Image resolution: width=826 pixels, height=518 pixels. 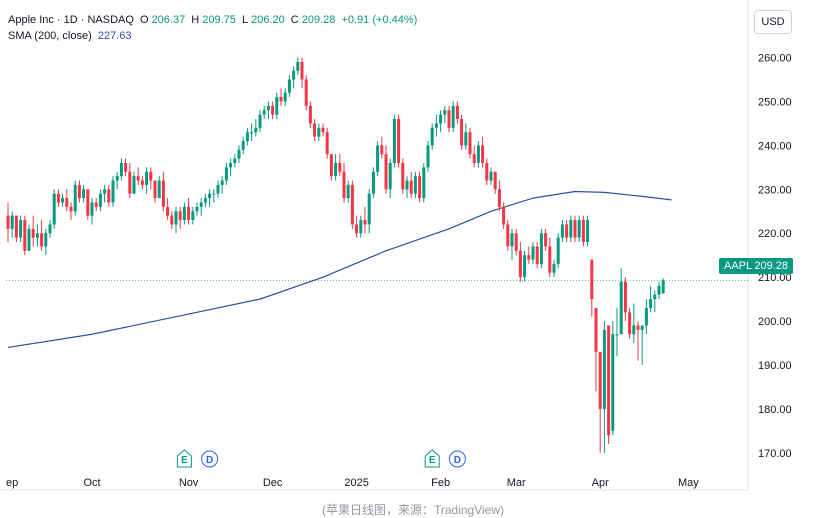 I want to click on change-value: +0.91 (+0.44%), so click(x=379, y=20).